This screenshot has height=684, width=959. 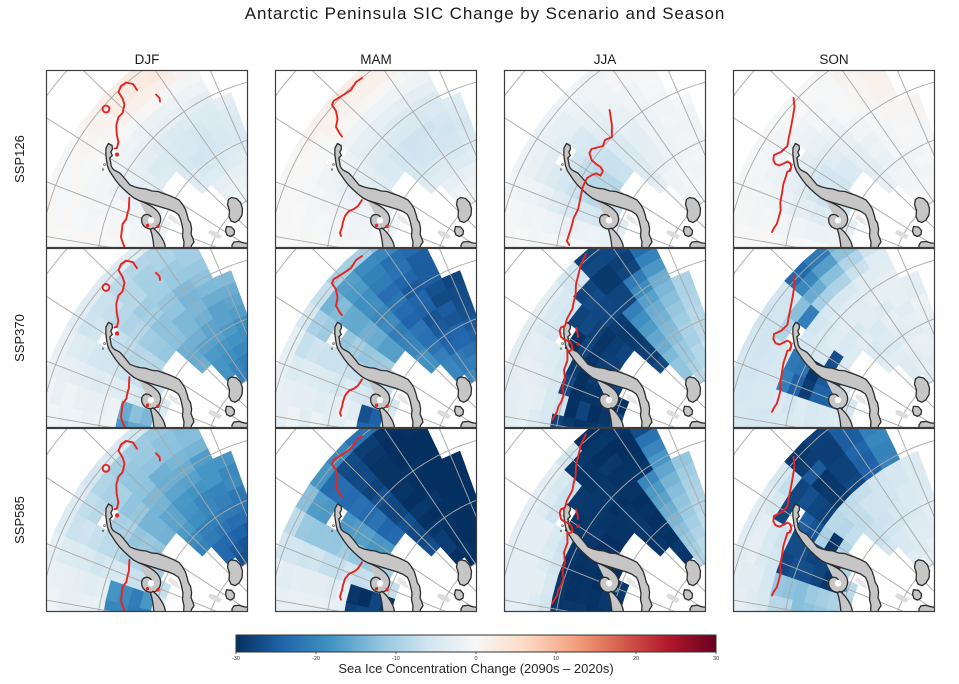 What do you see at coordinates (396, 659) in the screenshot?
I see `svg-text: -10` at bounding box center [396, 659].